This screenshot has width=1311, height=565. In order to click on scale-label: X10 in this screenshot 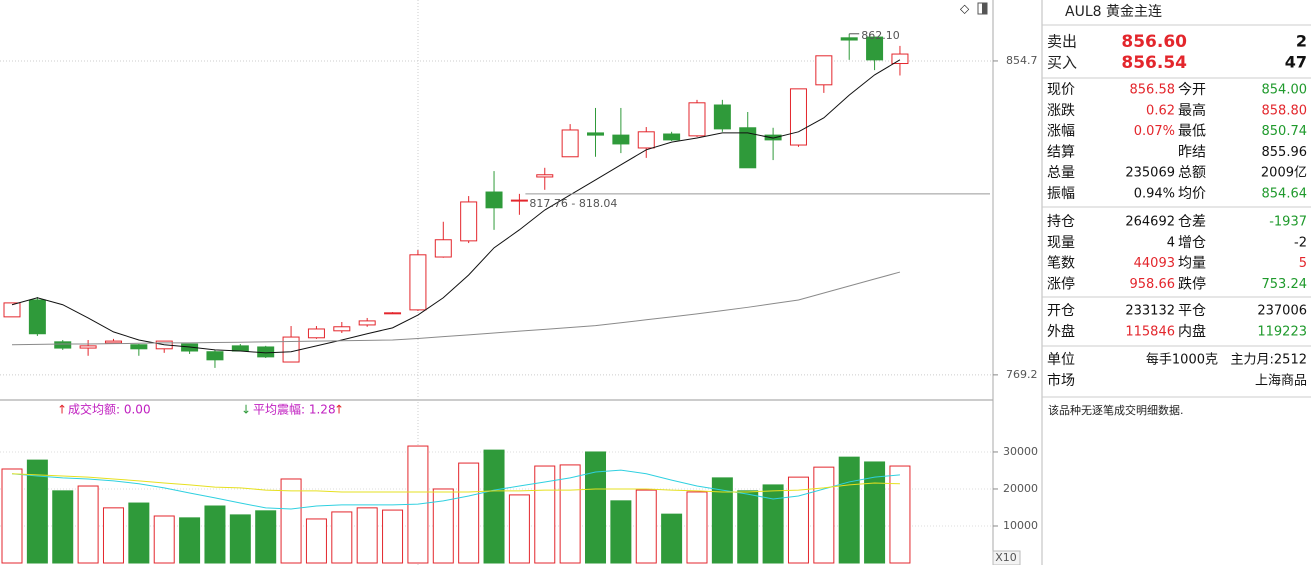, I will do `click(1006, 557)`.